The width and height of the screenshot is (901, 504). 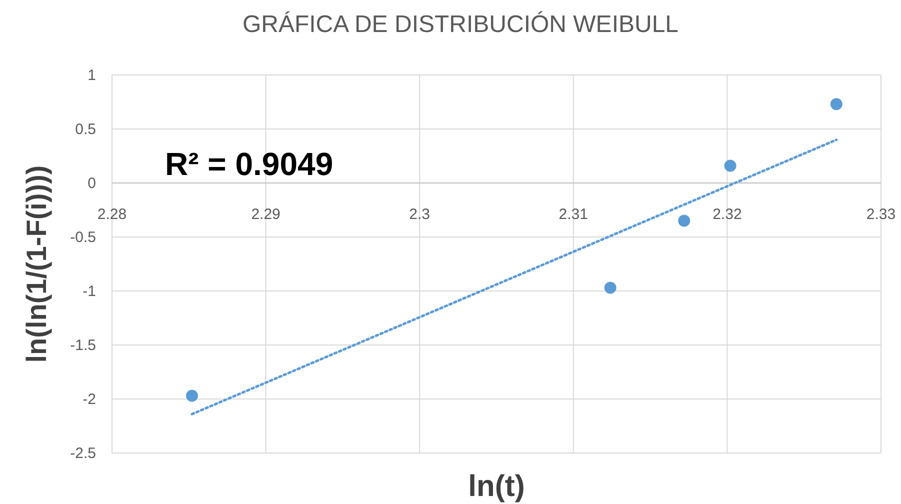 What do you see at coordinates (83, 237) in the screenshot?
I see `y-tick-label: -0.5` at bounding box center [83, 237].